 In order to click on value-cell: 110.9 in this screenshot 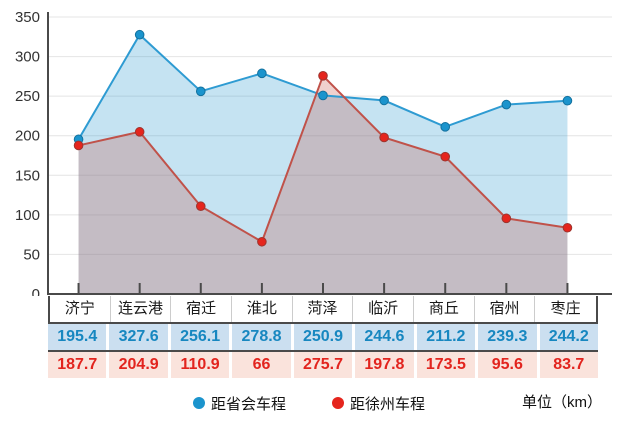, I will do `click(200, 365)`.